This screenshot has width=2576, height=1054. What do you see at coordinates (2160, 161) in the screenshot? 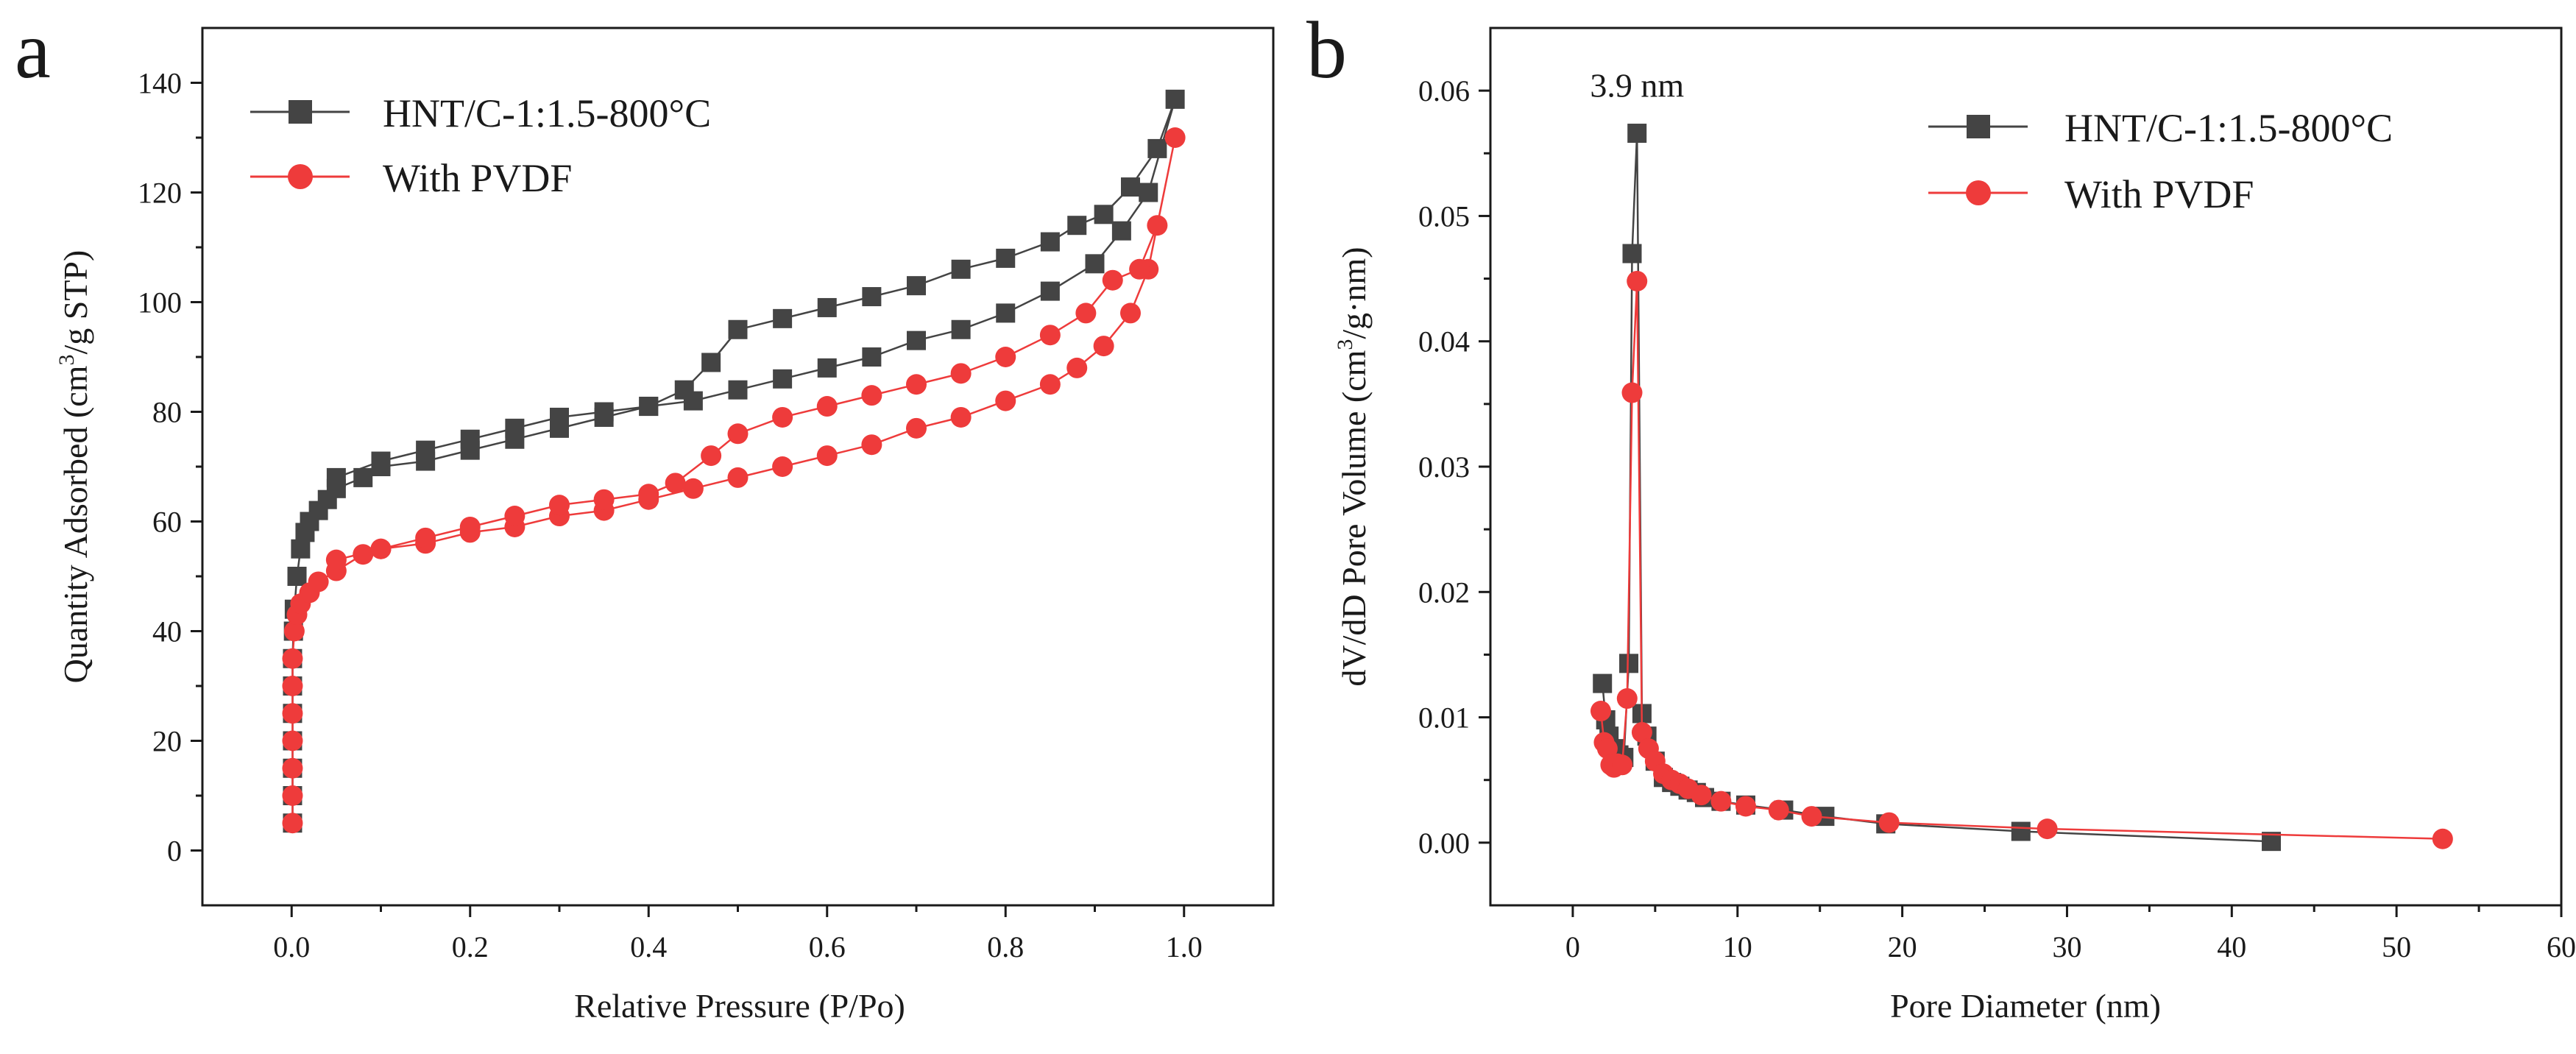
I see `panel-b-legend: HNT/C-1:1.5-800°C With PVDF` at bounding box center [2160, 161].